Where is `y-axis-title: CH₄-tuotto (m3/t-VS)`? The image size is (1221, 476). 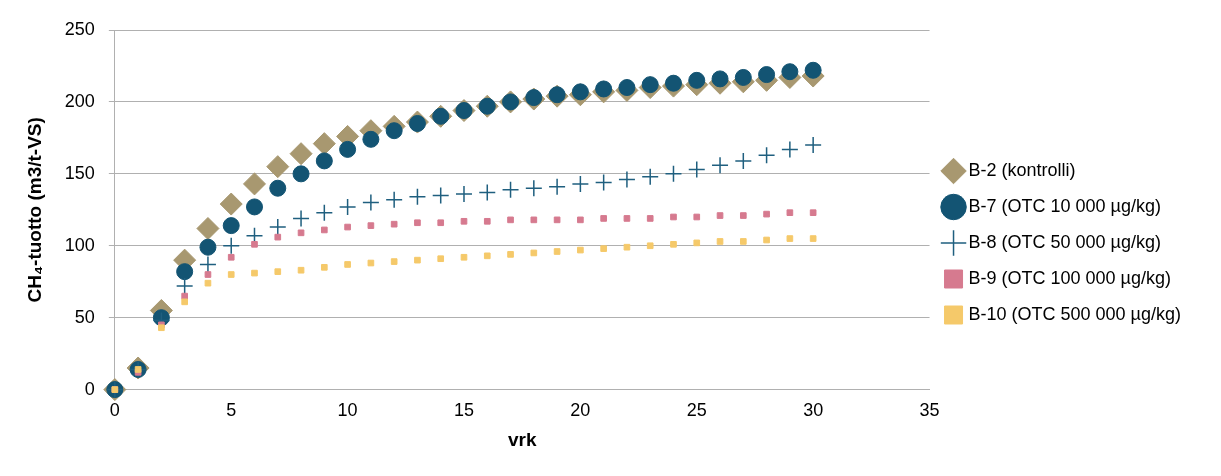 y-axis-title: CH₄-tuotto (m3/t-VS) is located at coordinates (34, 210).